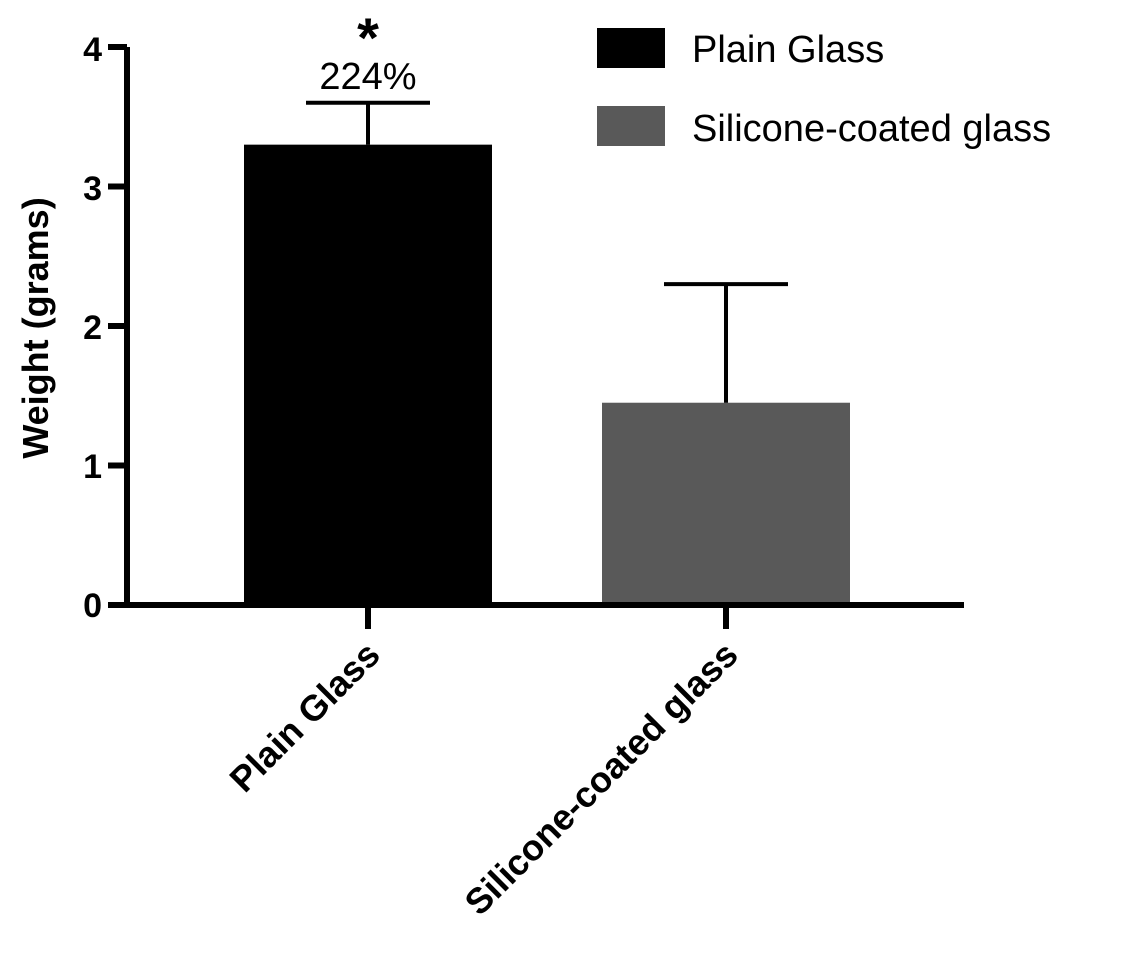  What do you see at coordinates (368, 374) in the screenshot?
I see `bar-plain-glass` at bounding box center [368, 374].